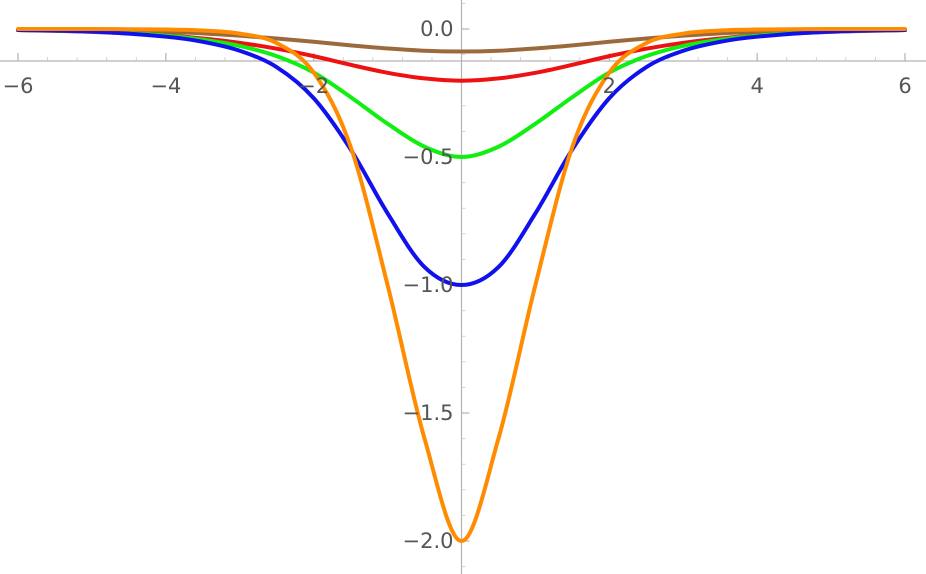  I want to click on x-tick-label: 4, so click(756, 86).